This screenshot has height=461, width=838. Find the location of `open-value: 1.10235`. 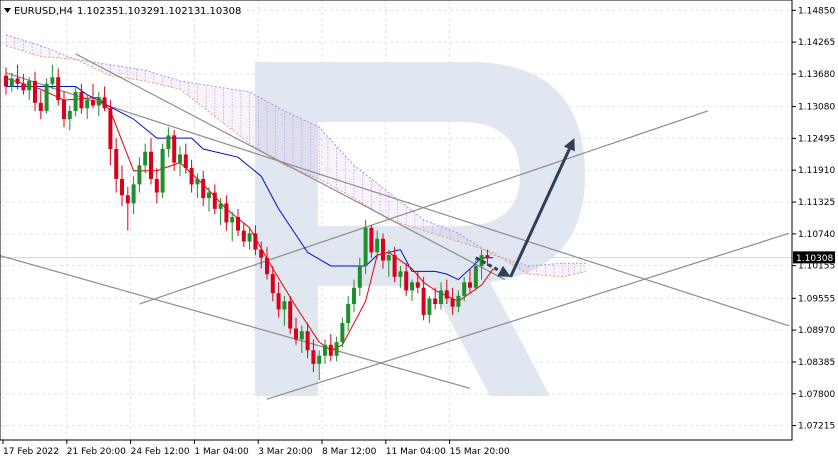

open-value: 1.10235 is located at coordinates (97, 11).